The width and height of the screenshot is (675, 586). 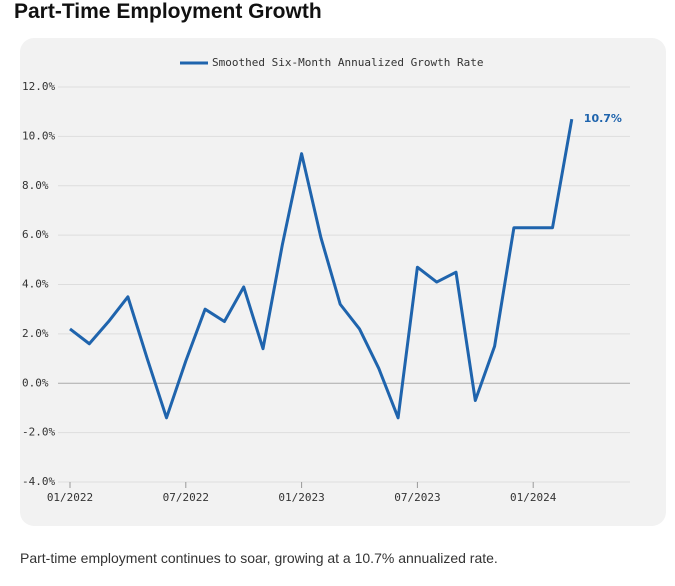 What do you see at coordinates (35, 284) in the screenshot?
I see `y-tick-label: 4.0%` at bounding box center [35, 284].